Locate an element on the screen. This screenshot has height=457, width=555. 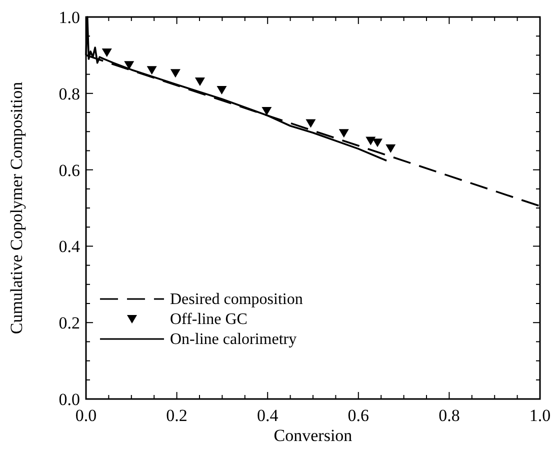
x-tick-label: 0.8 is located at coordinates (449, 415).